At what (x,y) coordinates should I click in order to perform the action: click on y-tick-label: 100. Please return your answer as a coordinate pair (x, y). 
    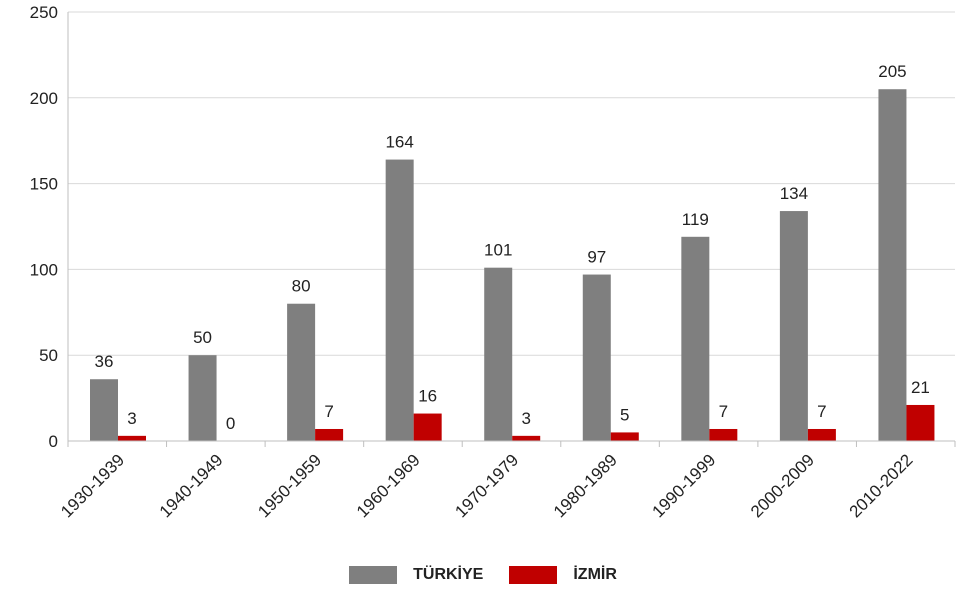
    Looking at the image, I should click on (44, 269).